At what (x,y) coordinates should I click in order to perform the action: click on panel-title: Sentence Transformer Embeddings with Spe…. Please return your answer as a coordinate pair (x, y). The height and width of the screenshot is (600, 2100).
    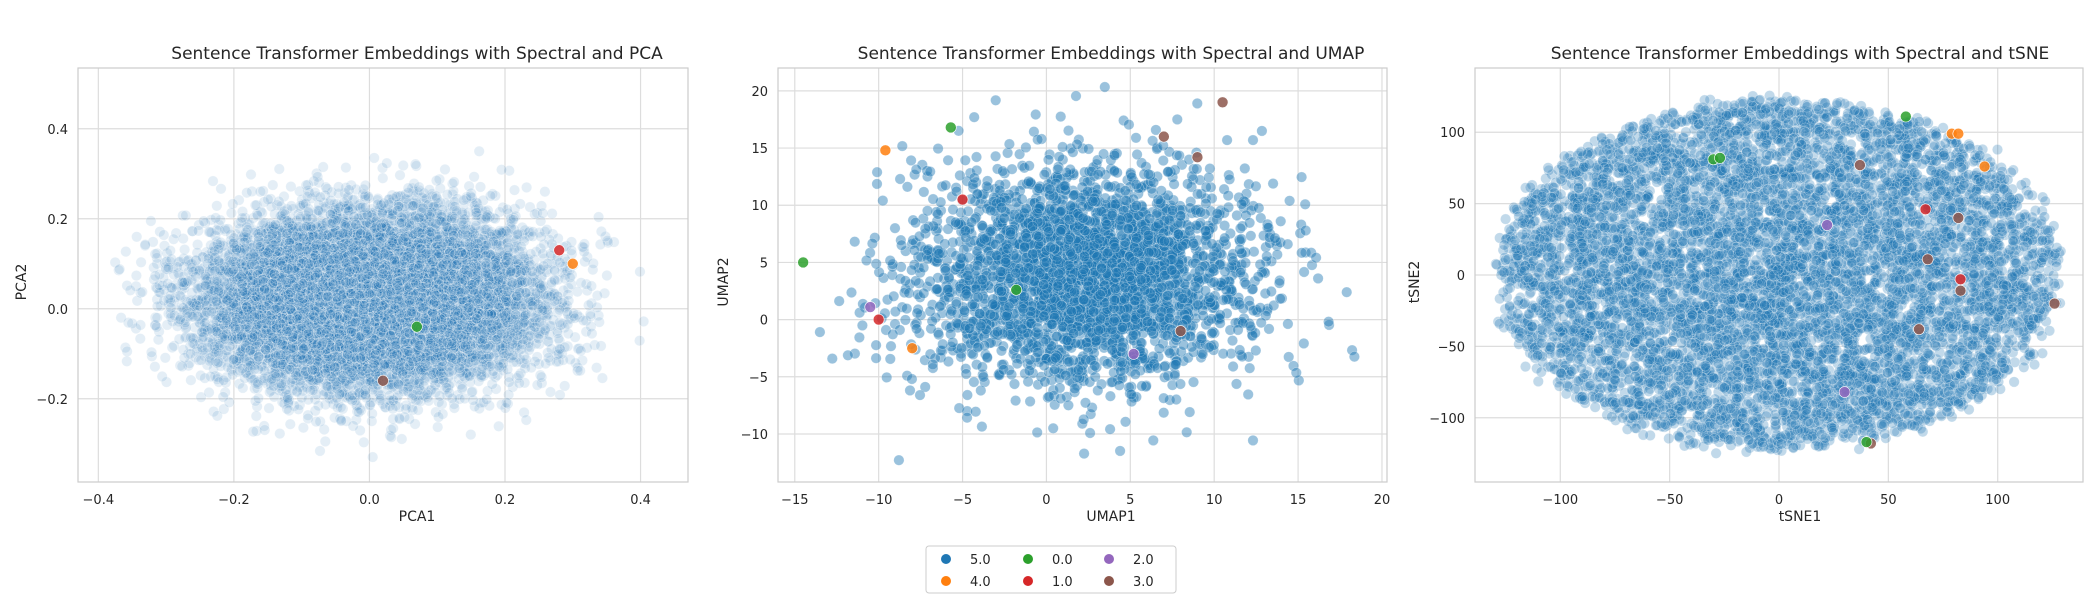
    Looking at the image, I should click on (417, 54).